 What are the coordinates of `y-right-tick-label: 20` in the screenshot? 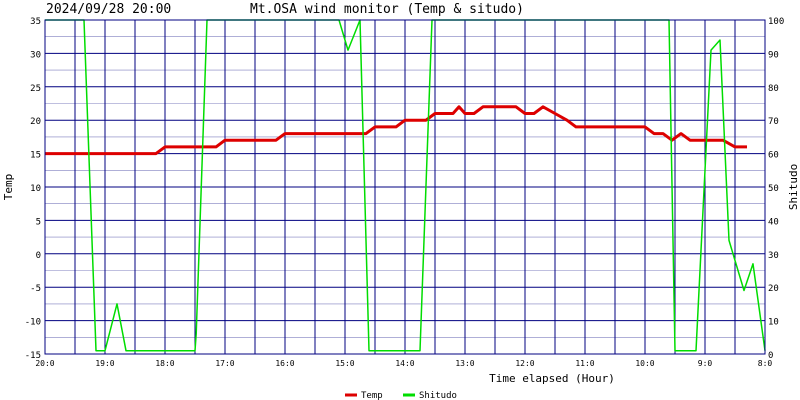 It's located at (773, 289).